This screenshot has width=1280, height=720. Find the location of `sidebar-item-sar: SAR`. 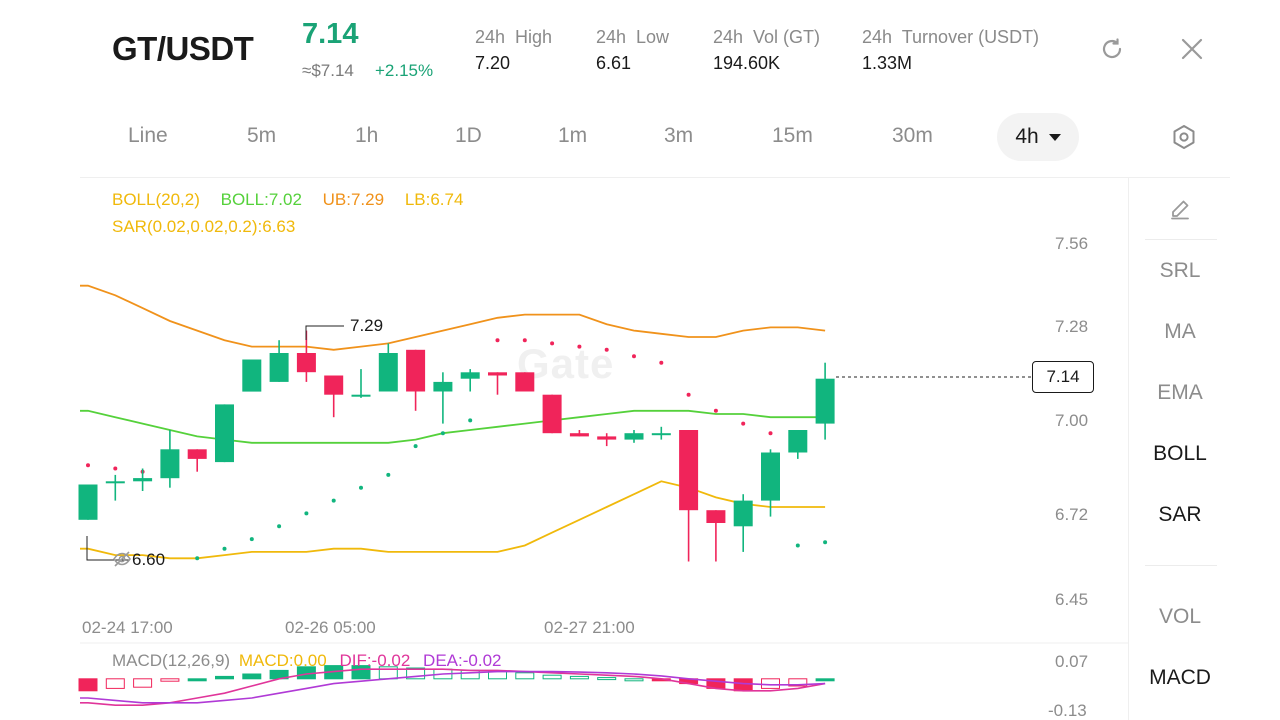

sidebar-item-sar: SAR is located at coordinates (1180, 514).